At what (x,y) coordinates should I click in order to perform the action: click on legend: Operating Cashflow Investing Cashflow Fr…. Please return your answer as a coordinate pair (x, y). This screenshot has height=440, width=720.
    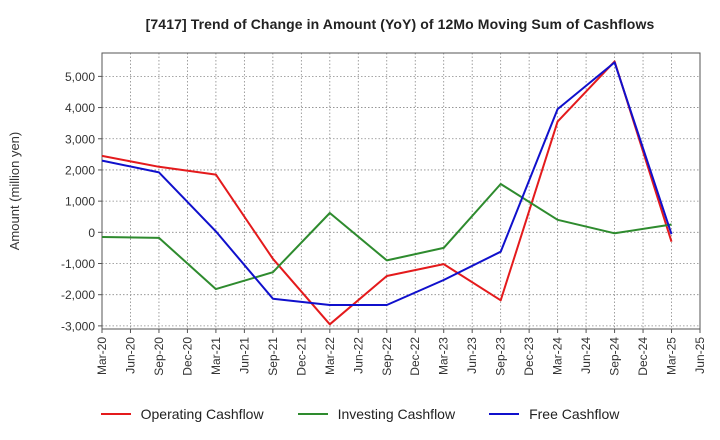
    Looking at the image, I should click on (360, 414).